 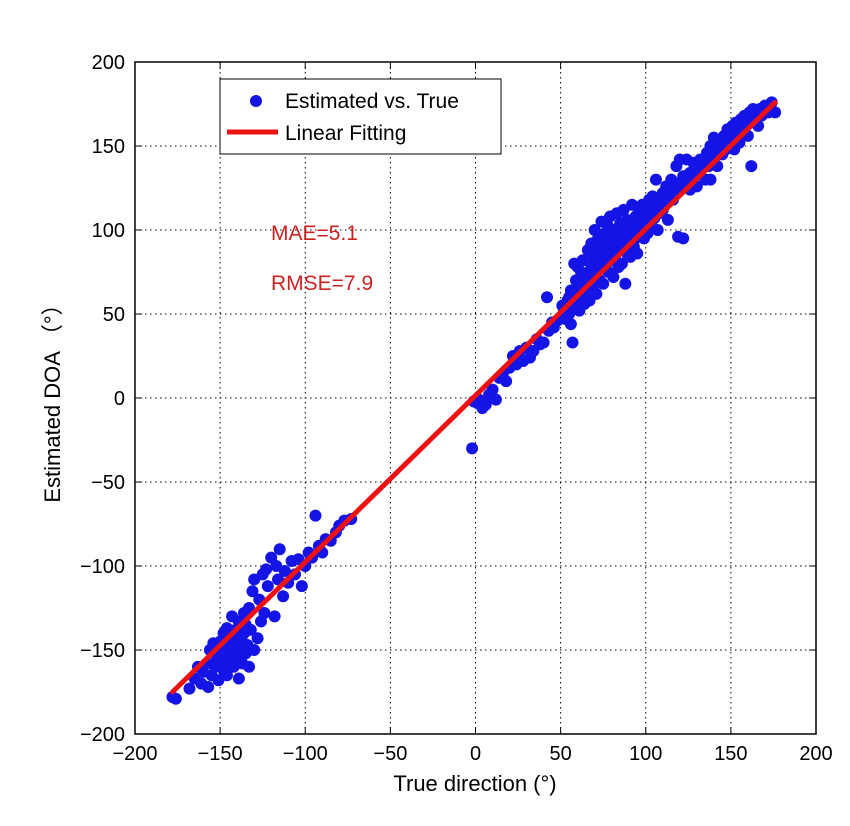 I want to click on y-tick-label: 100, so click(x=108, y=231).